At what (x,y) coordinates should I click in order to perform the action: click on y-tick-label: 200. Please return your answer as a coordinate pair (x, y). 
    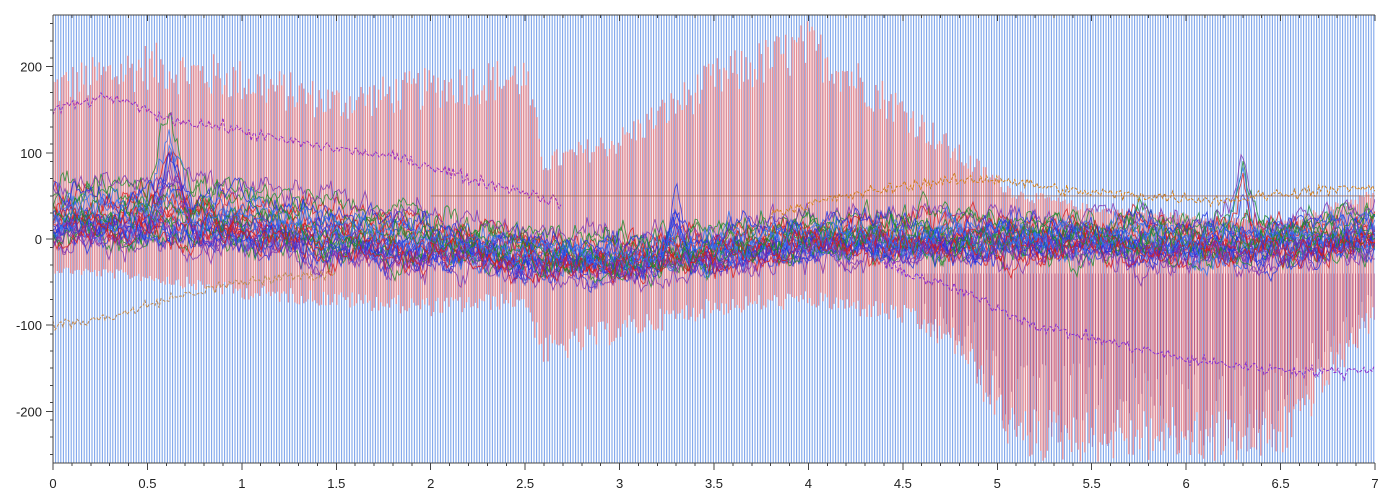
    Looking at the image, I should click on (31, 67).